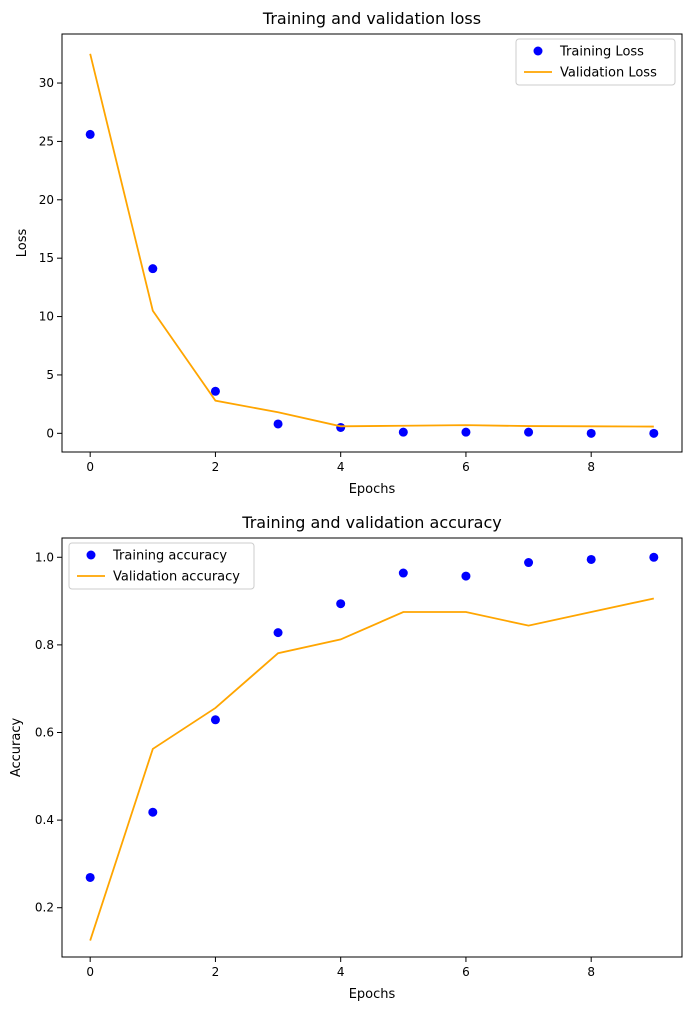  I want to click on legend: Training Loss Validation Loss, so click(595, 62).